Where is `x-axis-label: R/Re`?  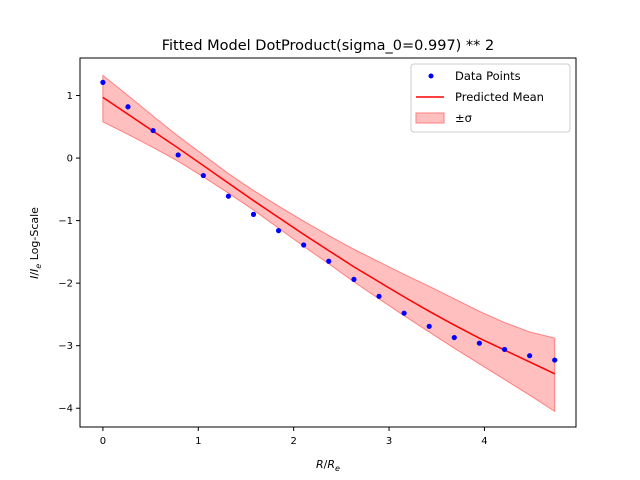
x-axis-label: R/Re is located at coordinates (328, 465).